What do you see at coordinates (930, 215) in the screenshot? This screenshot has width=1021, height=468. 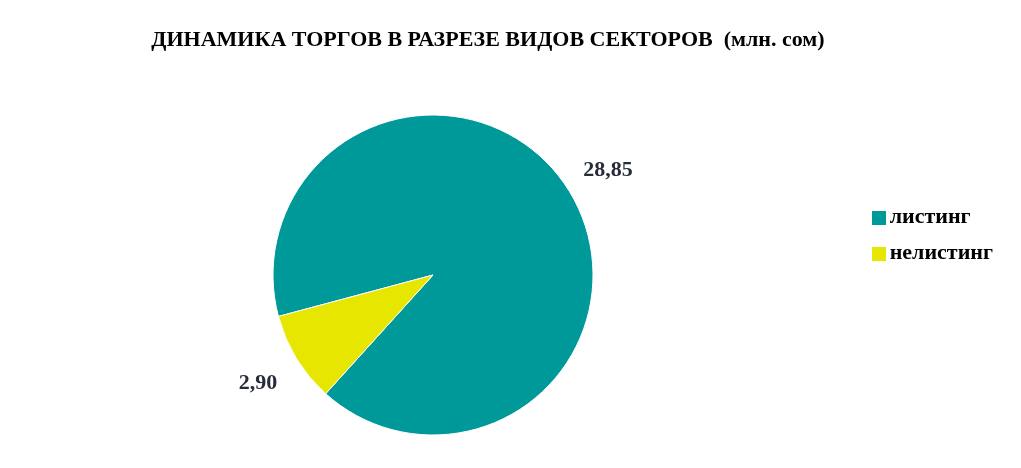 I see `legend-label: листинг` at bounding box center [930, 215].